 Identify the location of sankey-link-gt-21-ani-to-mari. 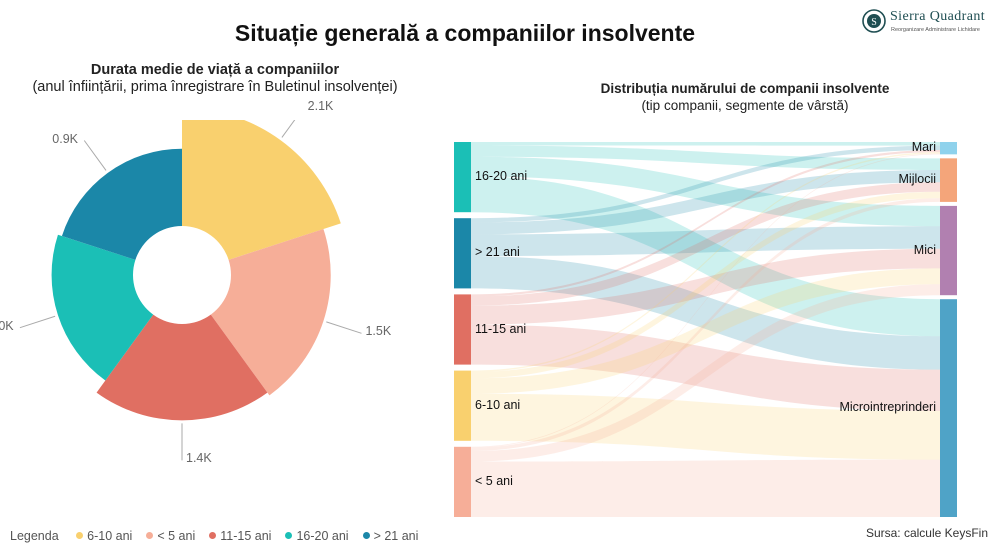
(705, 184).